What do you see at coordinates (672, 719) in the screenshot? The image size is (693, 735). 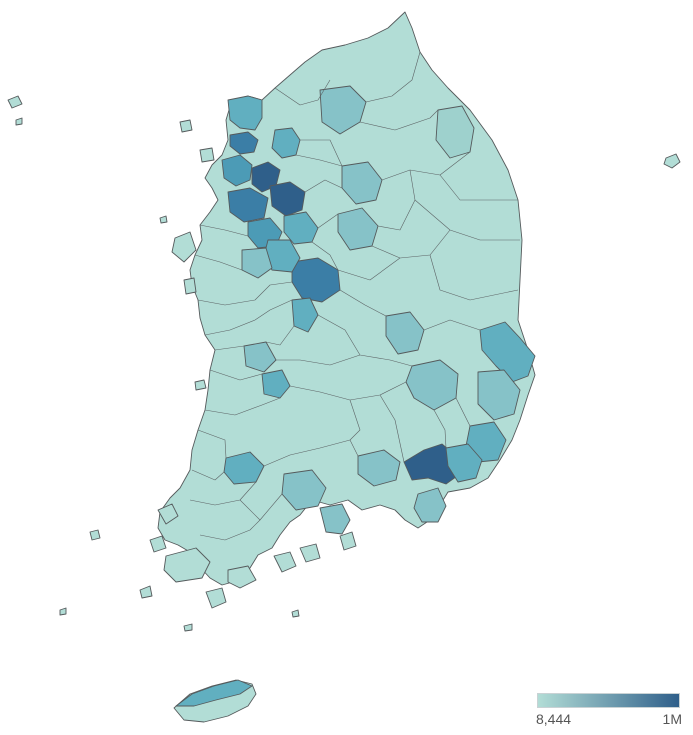 I see `legend-max-label: 1M` at bounding box center [672, 719].